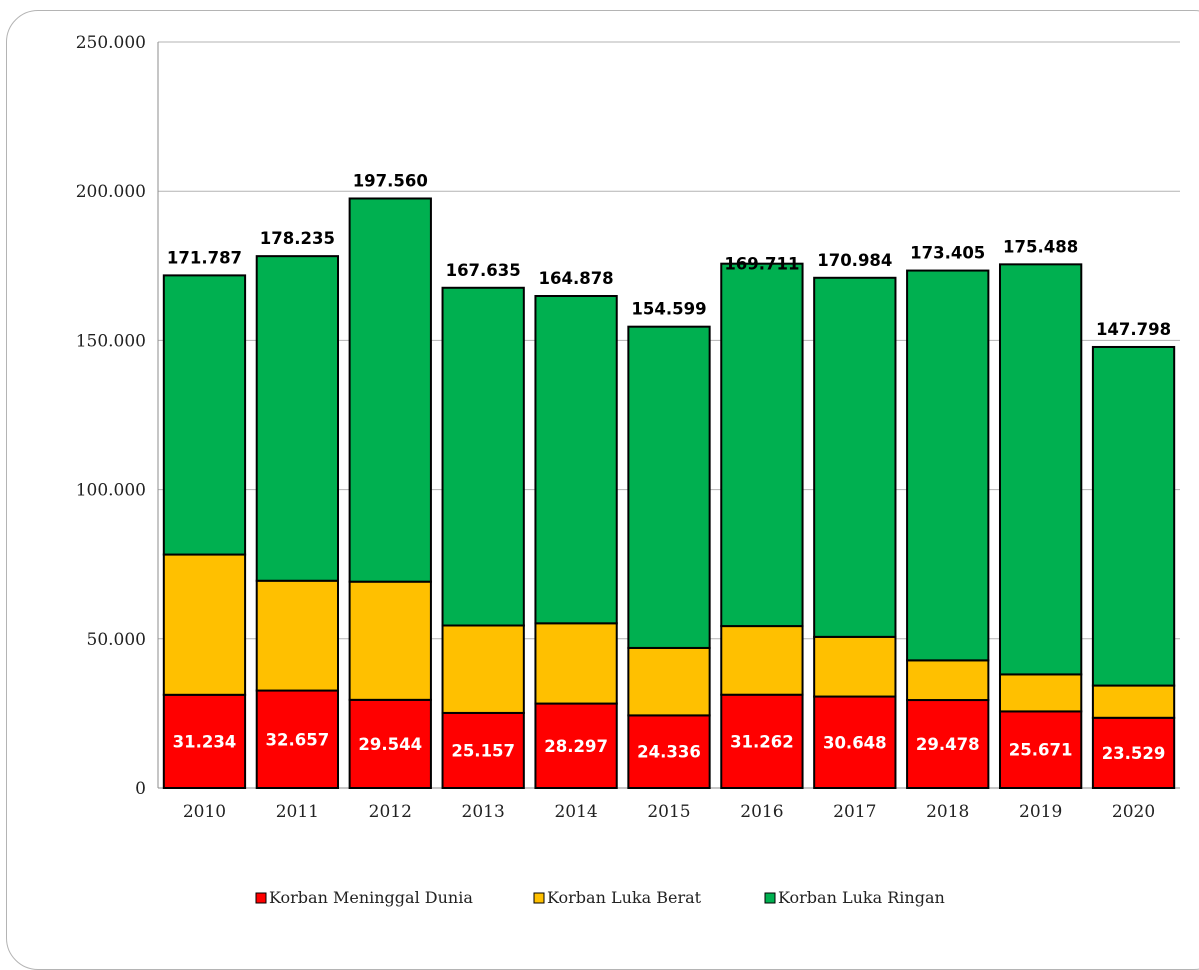 Image resolution: width=1199 pixels, height=970 pixels. I want to click on y-tick-label: 50.000, so click(116, 640).